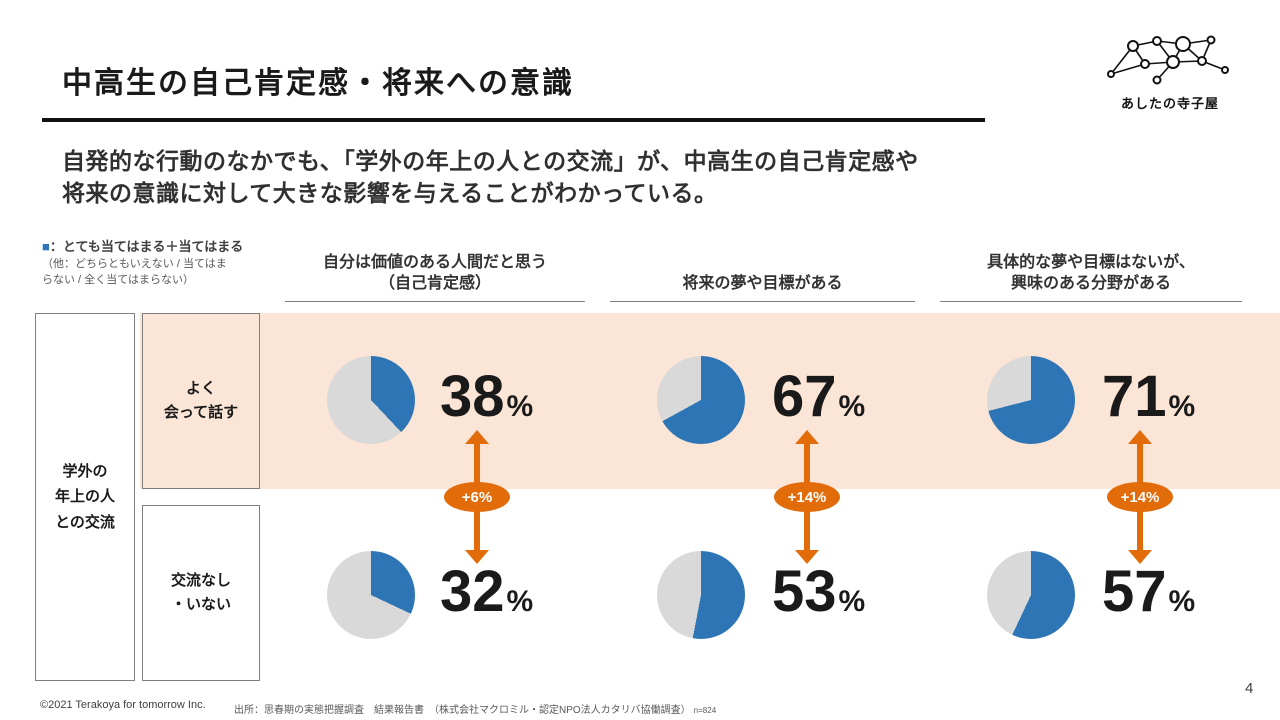 Image resolution: width=1280 pixels, height=720 pixels. I want to click on column-header-interest-field: 具体的な夢や目標はないが、 興味のある分野がある, so click(1091, 271).